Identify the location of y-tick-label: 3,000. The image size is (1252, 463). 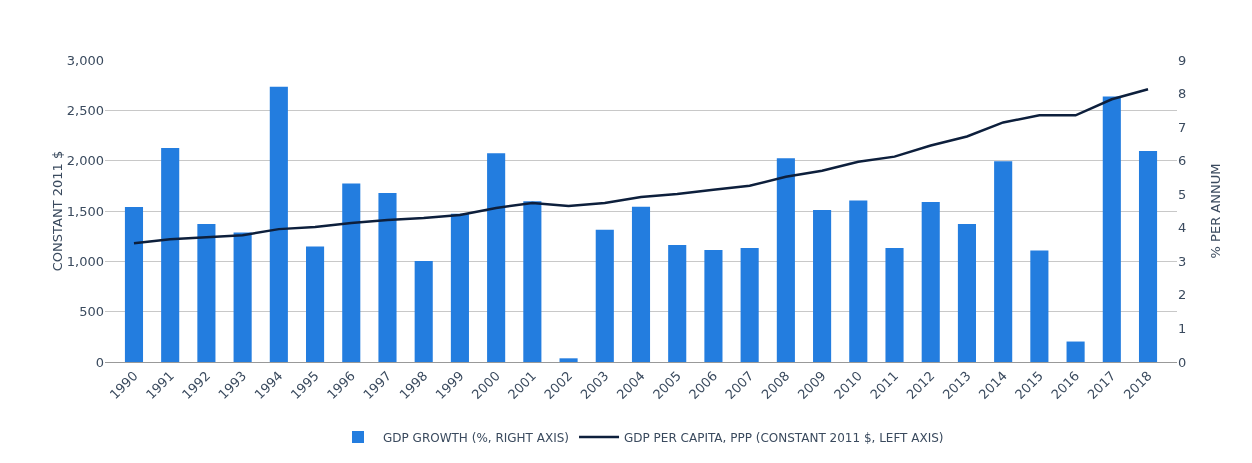
(85, 60).